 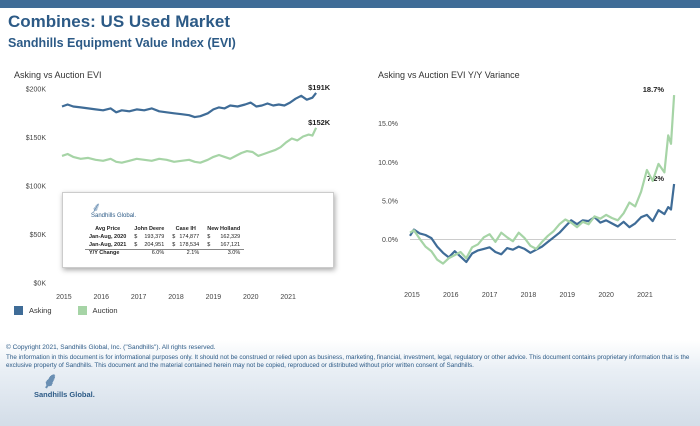 What do you see at coordinates (114, 209) in the screenshot?
I see `inset-logo: ⸙ Sandhills Global.` at bounding box center [114, 209].